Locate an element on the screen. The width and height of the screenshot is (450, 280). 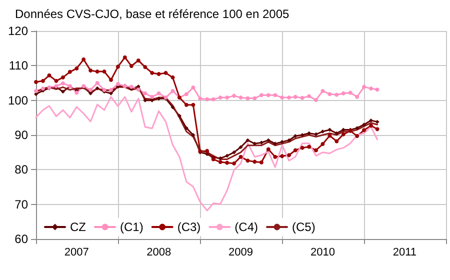
y-tick-label: 80 is located at coordinates (21, 169).